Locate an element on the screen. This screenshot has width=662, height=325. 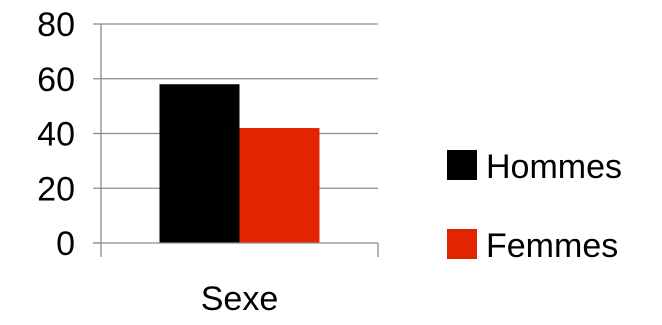
y-tick-label: 20 is located at coordinates (56, 189).